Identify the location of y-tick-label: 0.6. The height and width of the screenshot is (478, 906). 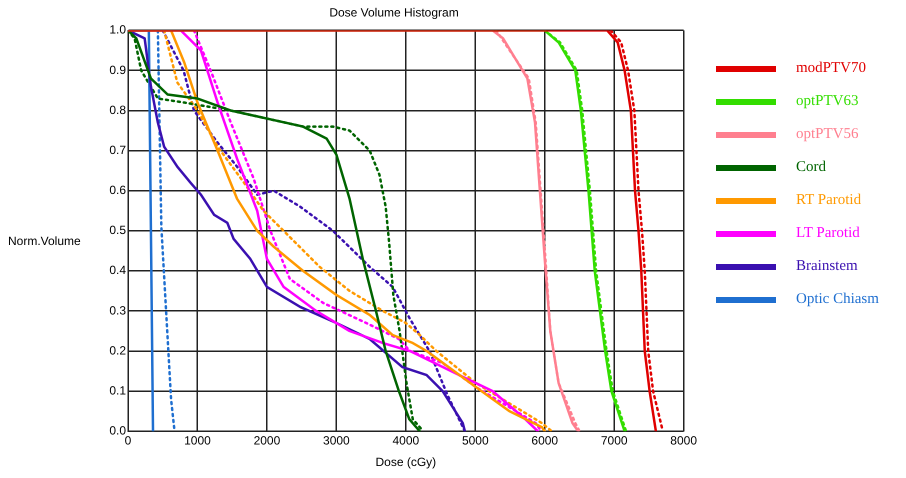
(117, 190).